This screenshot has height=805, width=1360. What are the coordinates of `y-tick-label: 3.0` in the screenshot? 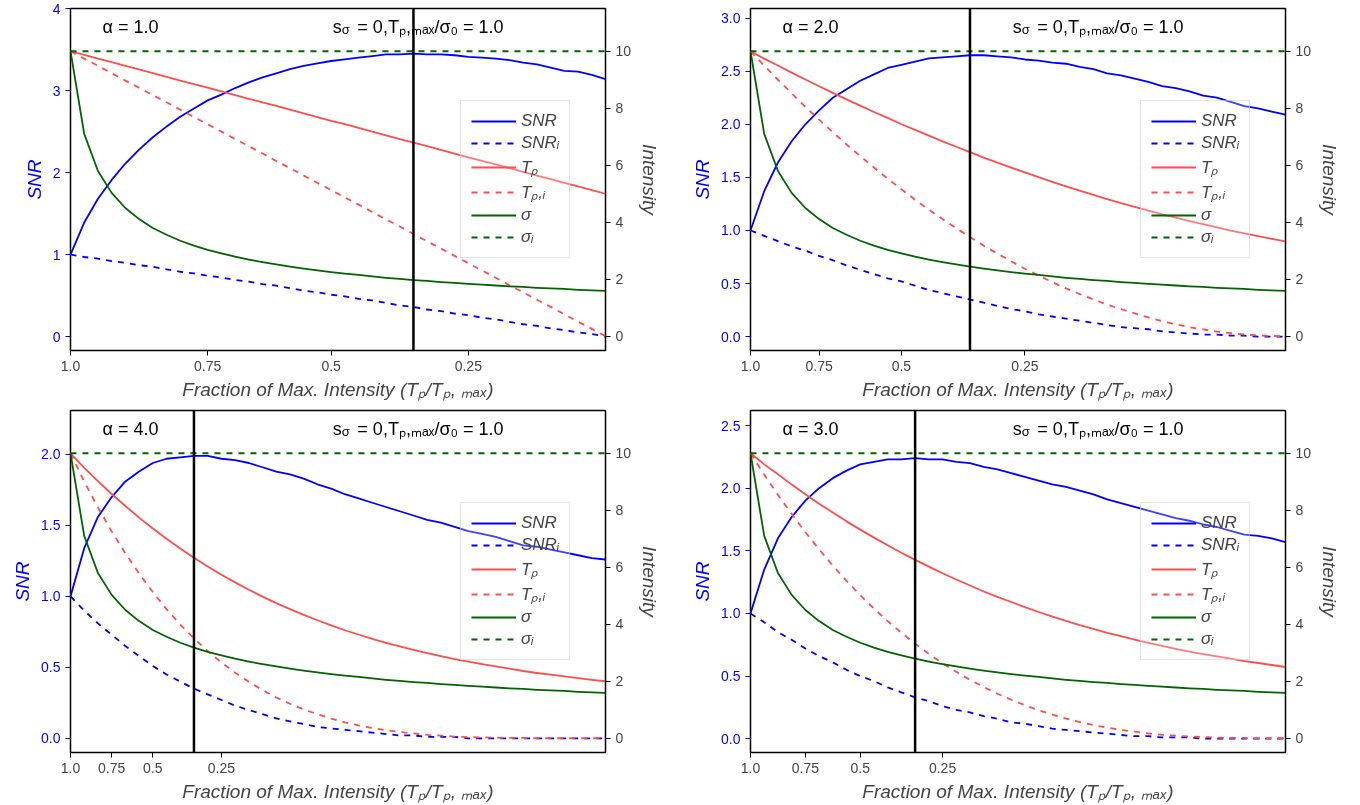 It's located at (731, 18).